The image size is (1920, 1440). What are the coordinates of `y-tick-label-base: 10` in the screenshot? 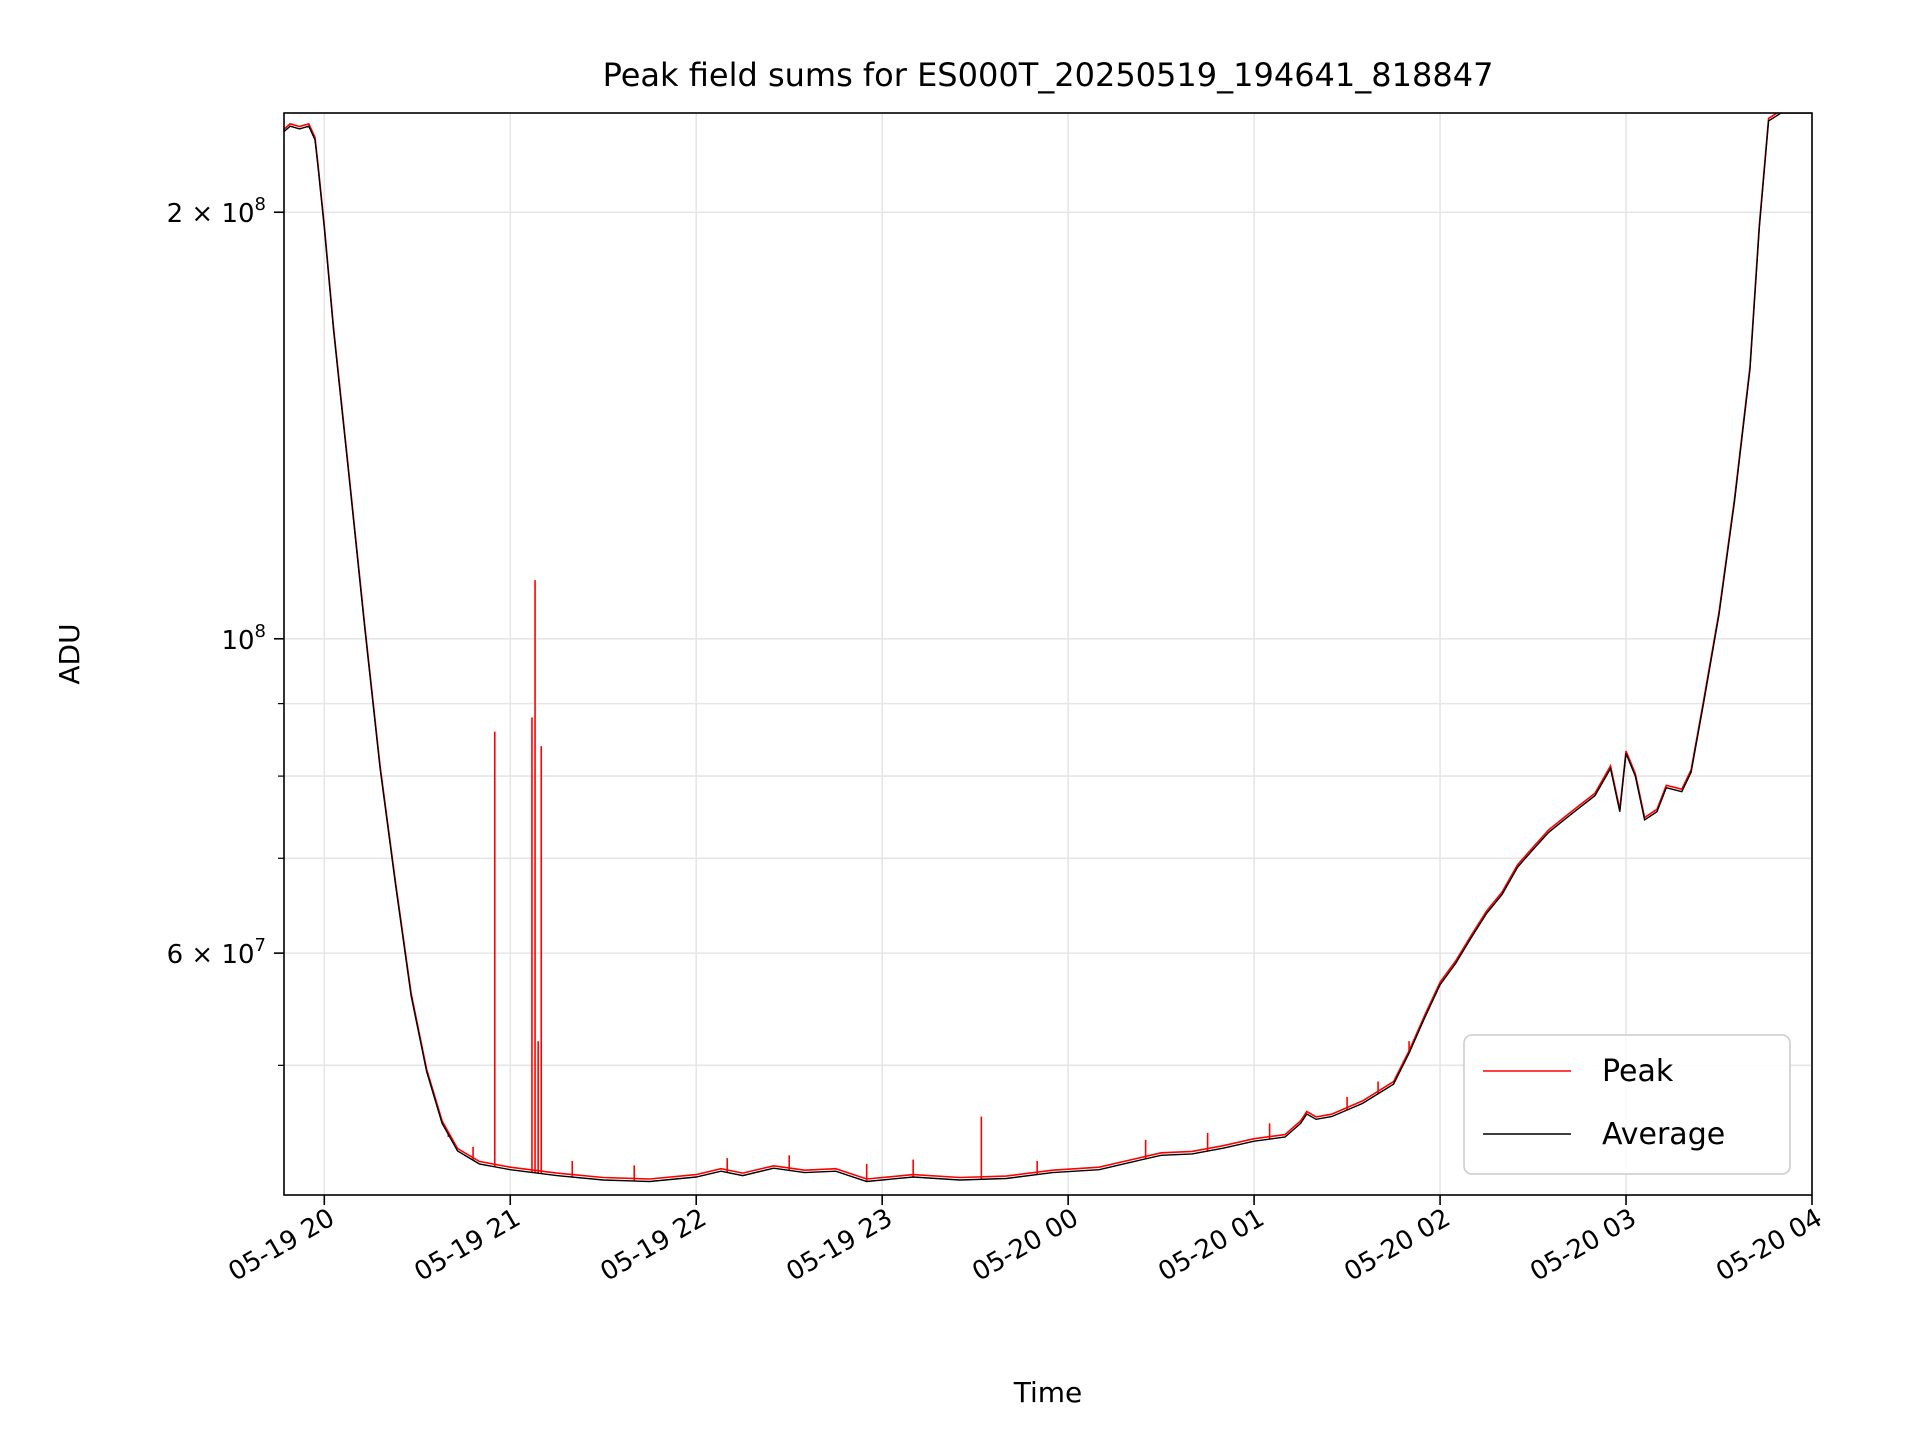 It's located at (237, 641).